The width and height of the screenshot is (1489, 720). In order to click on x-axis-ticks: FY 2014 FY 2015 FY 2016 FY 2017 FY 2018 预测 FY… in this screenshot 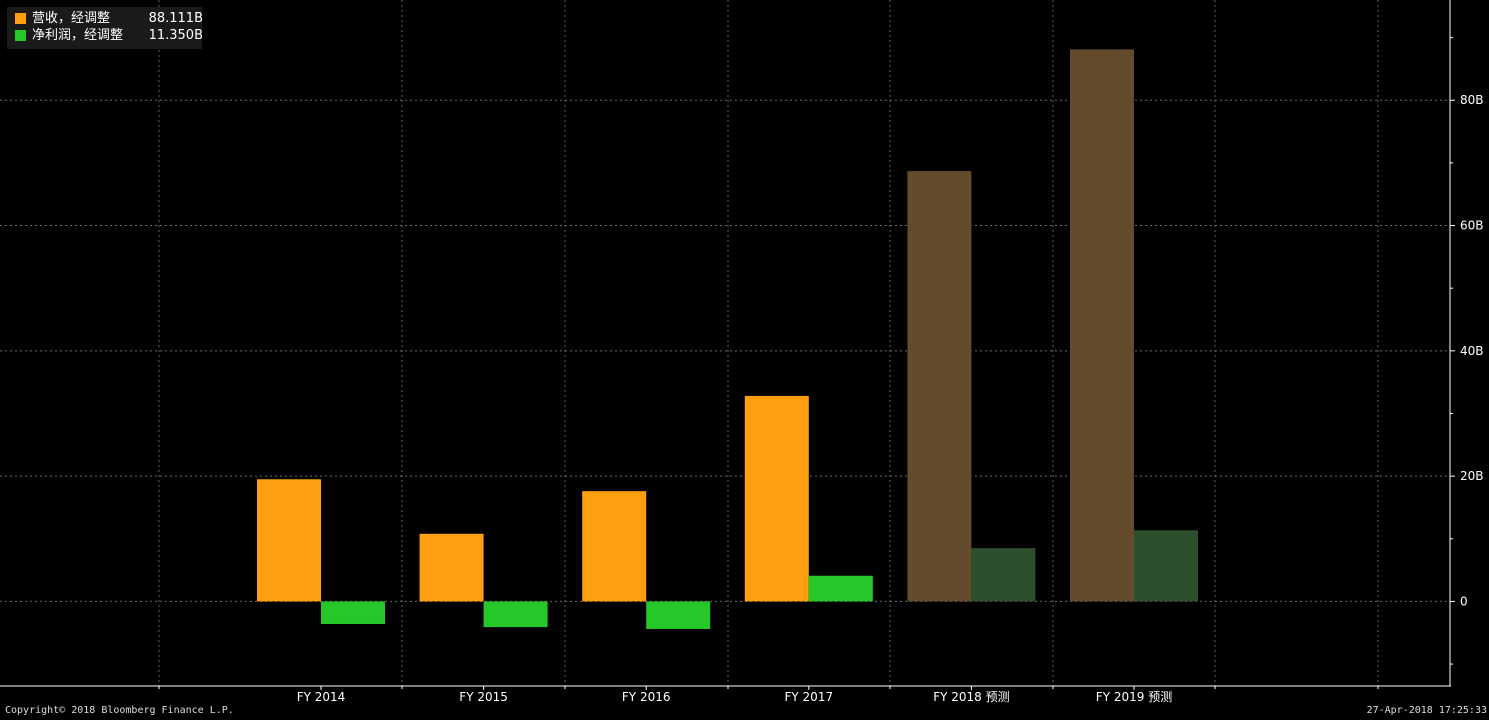, I will do `click(768, 695)`.